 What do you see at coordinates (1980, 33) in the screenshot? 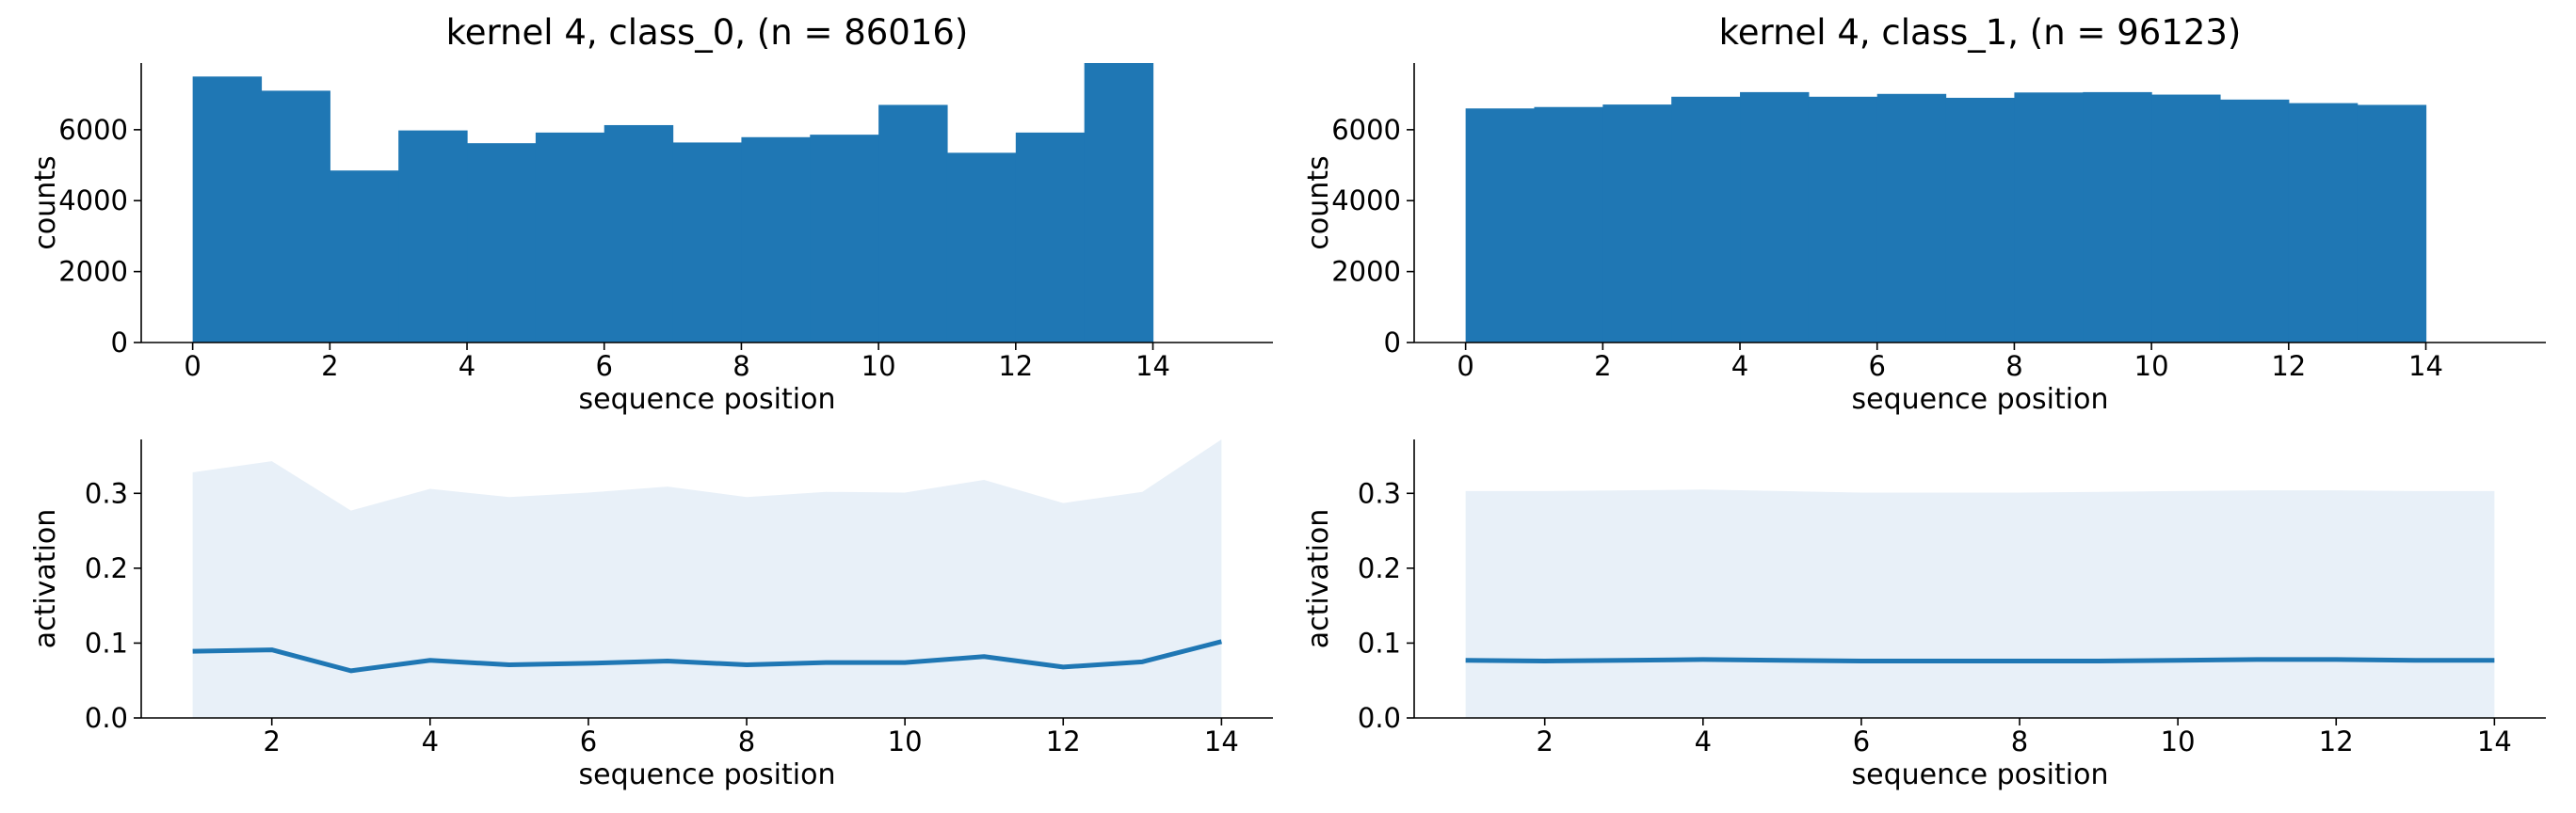
I see `chart-title: kernel 4, class_1, (n = 96123)` at bounding box center [1980, 33].